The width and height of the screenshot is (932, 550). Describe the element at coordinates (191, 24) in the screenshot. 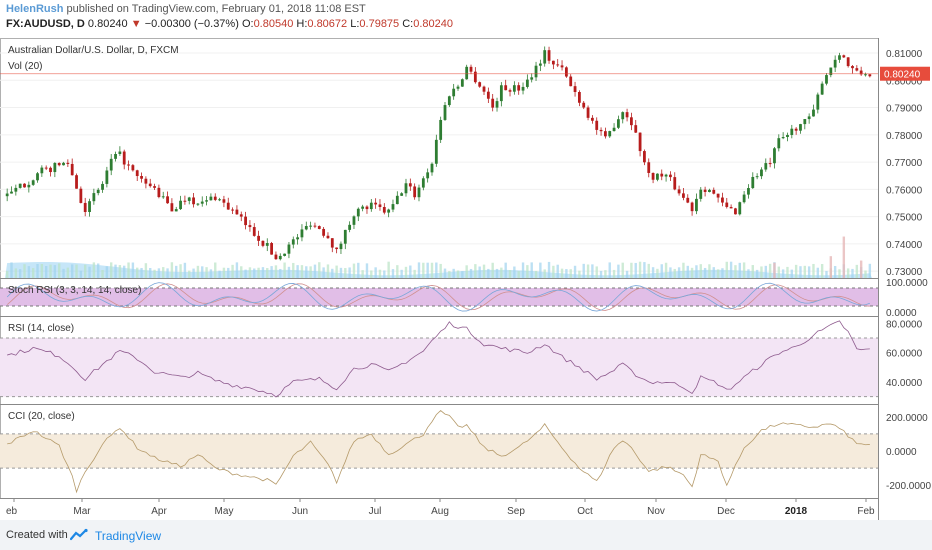

I see `price-change: −0.00300 (−0.37%)` at that location.